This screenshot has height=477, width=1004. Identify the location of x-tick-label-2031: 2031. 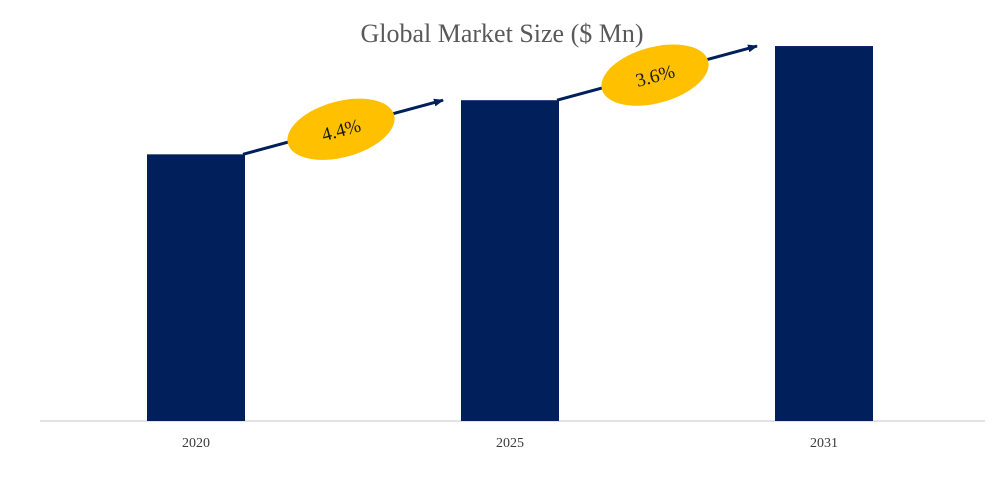
(824, 443).